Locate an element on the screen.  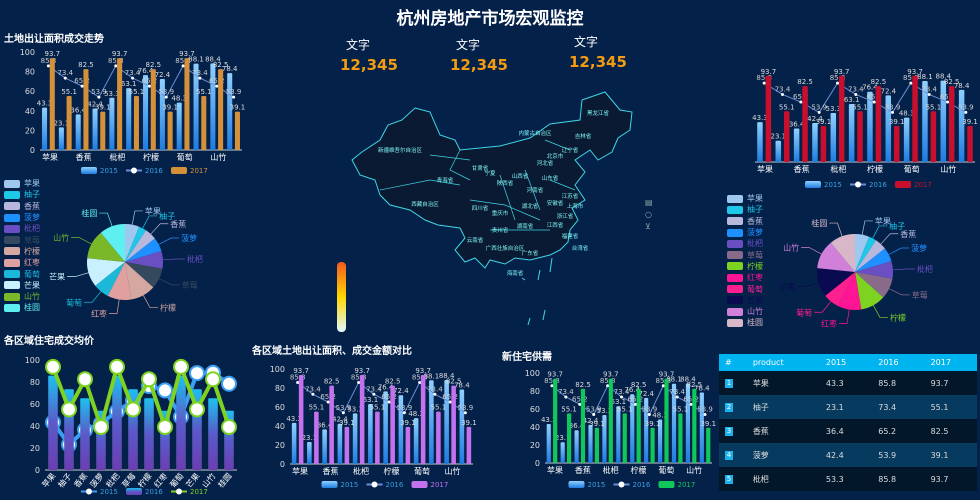
table-cell: 菠萝 is located at coordinates (783, 455).